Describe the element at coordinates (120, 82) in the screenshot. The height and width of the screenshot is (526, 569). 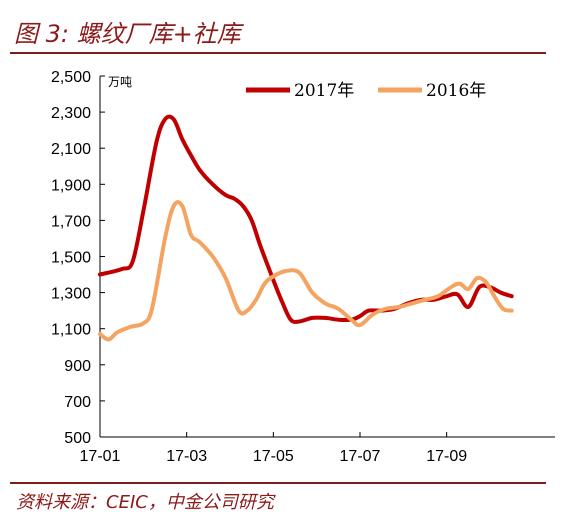
I see `y-axis-unit-label: 万吨` at that location.